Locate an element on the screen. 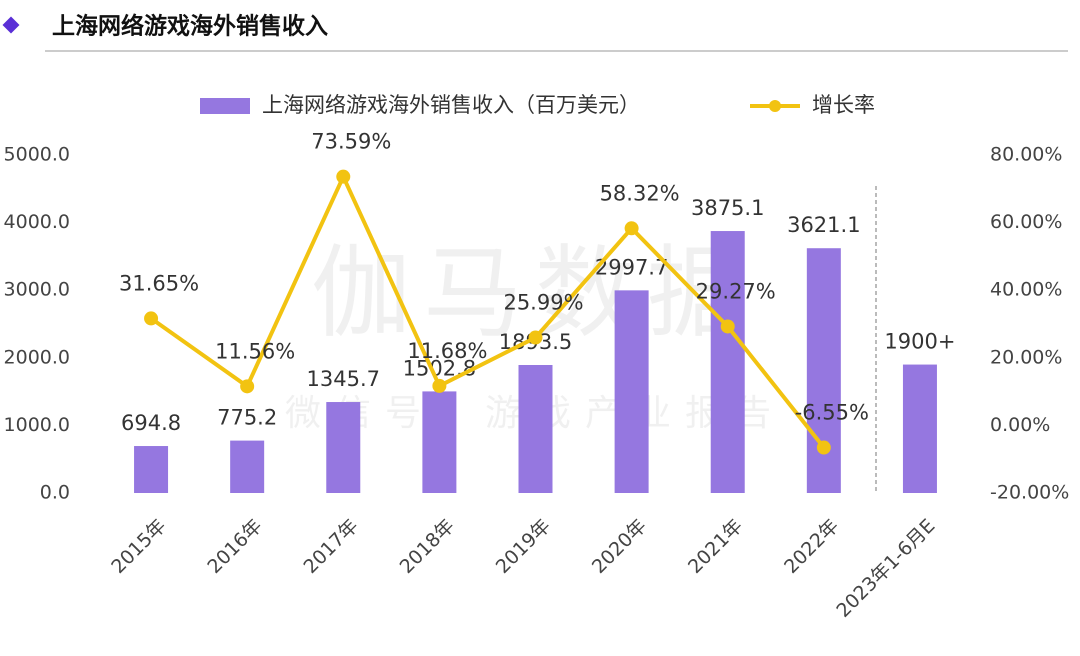  y-tick-label: 3000.0 is located at coordinates (37, 290).